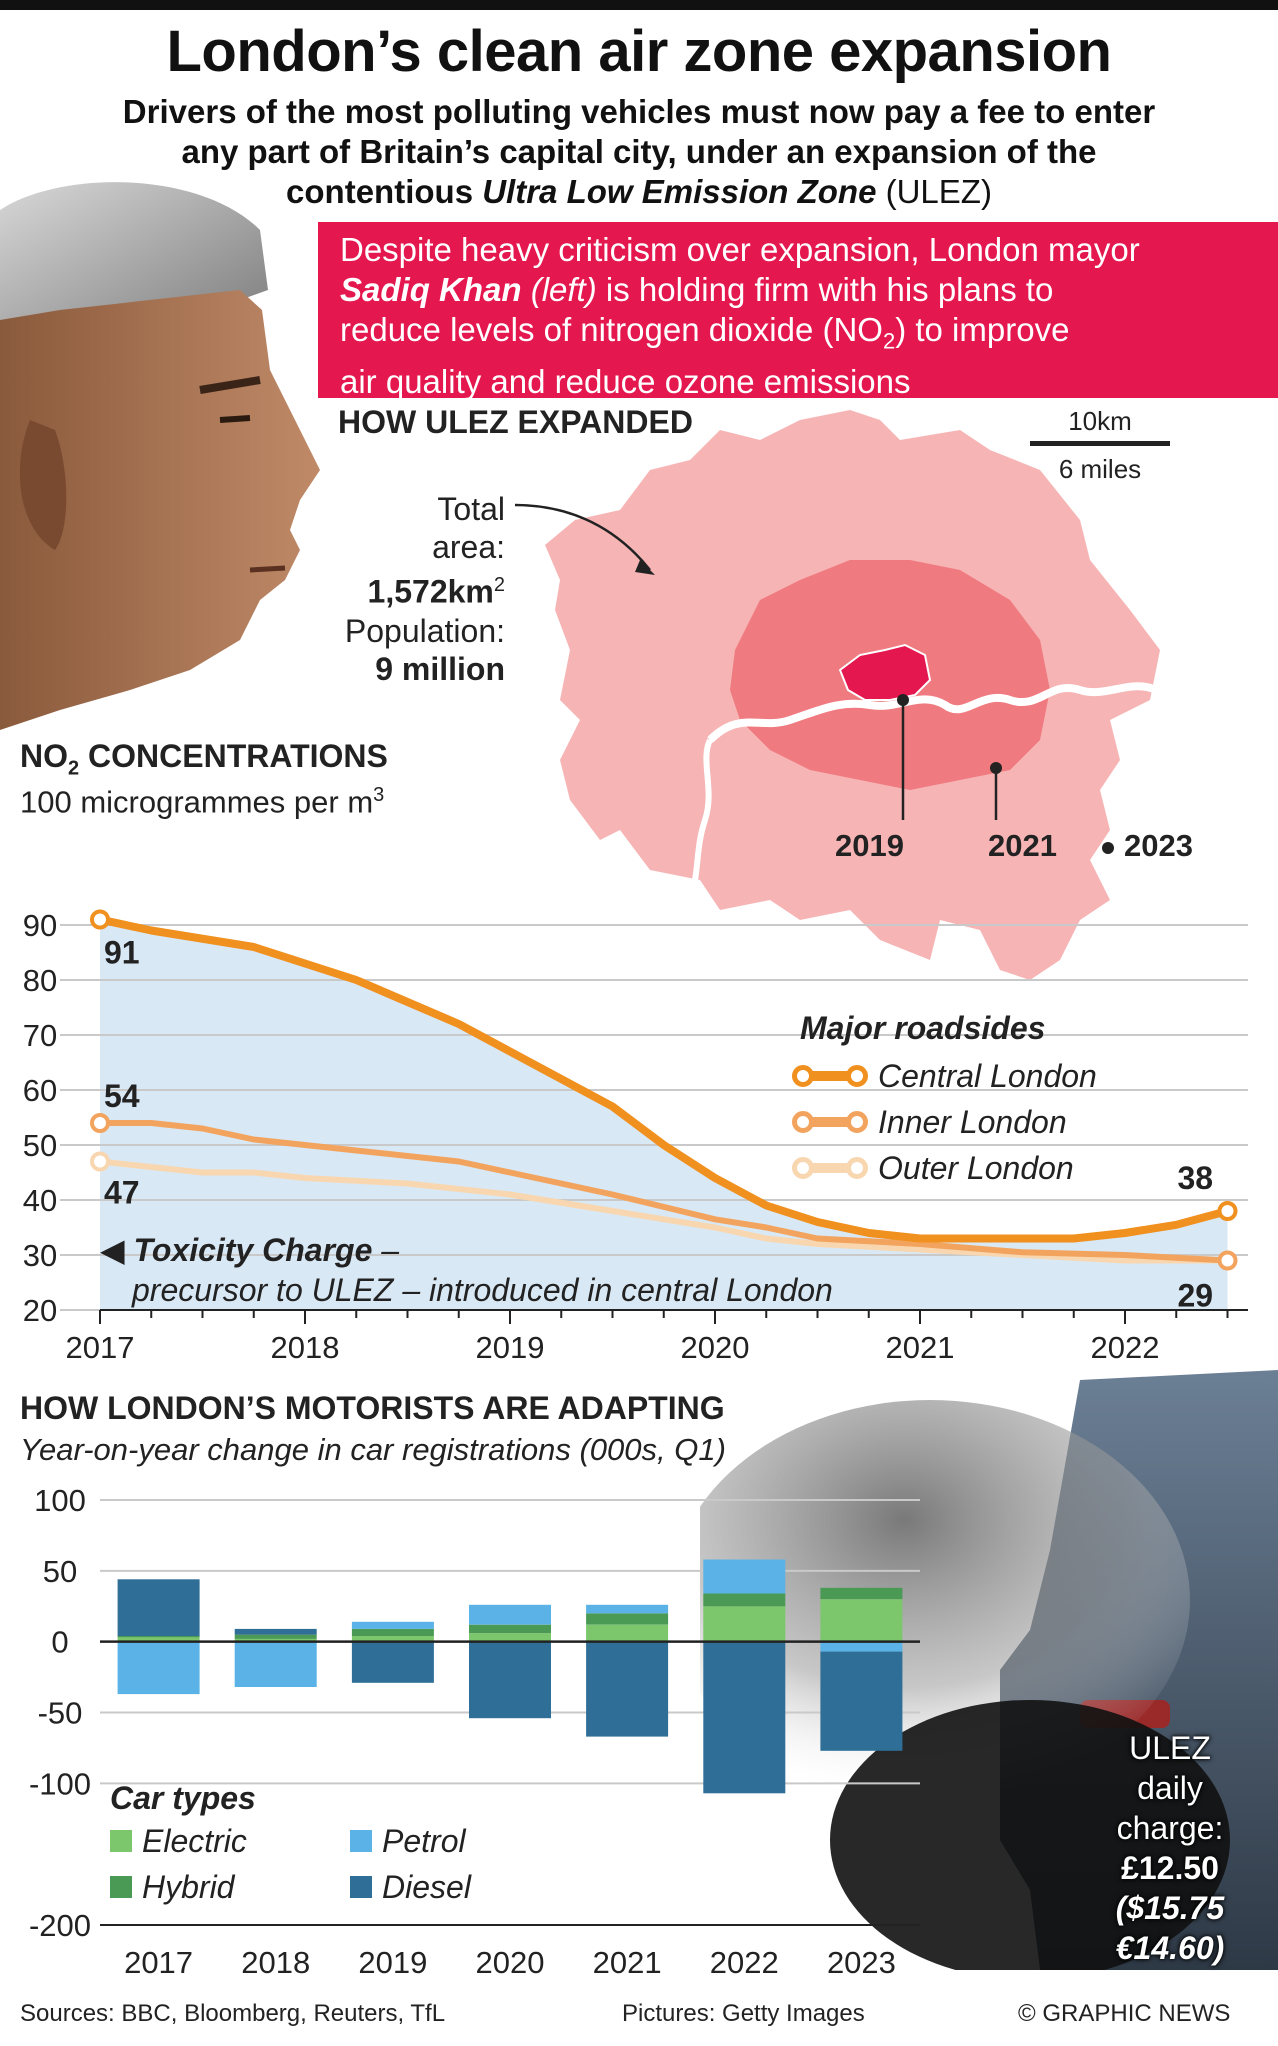 The width and height of the screenshot is (1278, 2046). Describe the element at coordinates (639, 5) in the screenshot. I see `top-bar` at that location.